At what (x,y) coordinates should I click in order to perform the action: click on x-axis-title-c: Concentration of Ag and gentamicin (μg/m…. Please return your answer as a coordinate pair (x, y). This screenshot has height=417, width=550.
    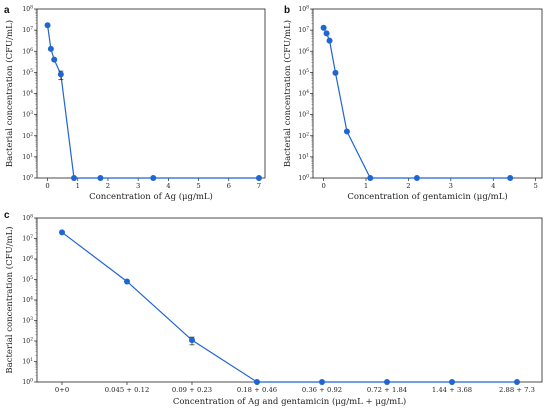
    Looking at the image, I should click on (289, 401).